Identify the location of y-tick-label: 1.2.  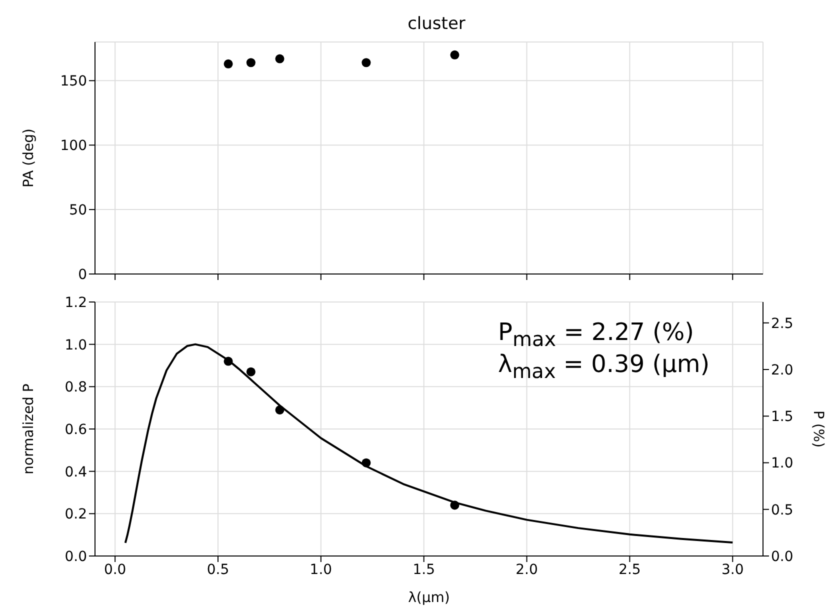
(75, 302).